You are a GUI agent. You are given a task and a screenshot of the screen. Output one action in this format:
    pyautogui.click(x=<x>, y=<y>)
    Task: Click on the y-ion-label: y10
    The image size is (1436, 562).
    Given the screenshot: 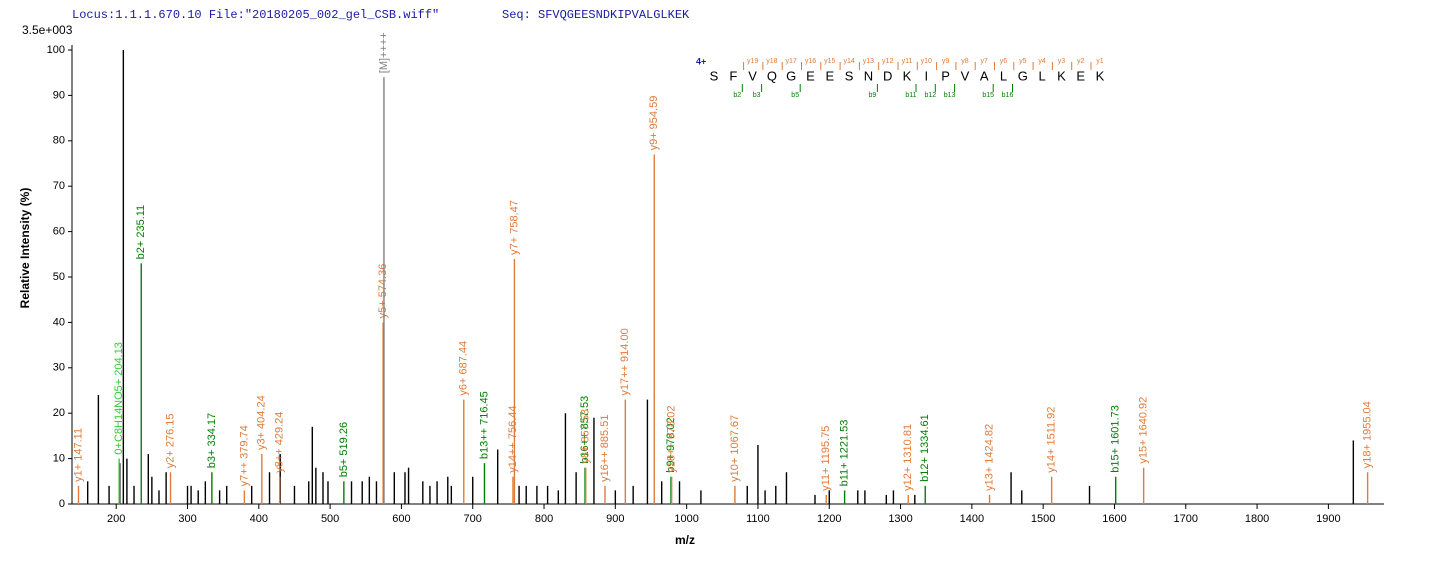 What is the action you would take?
    pyautogui.click(x=926, y=61)
    